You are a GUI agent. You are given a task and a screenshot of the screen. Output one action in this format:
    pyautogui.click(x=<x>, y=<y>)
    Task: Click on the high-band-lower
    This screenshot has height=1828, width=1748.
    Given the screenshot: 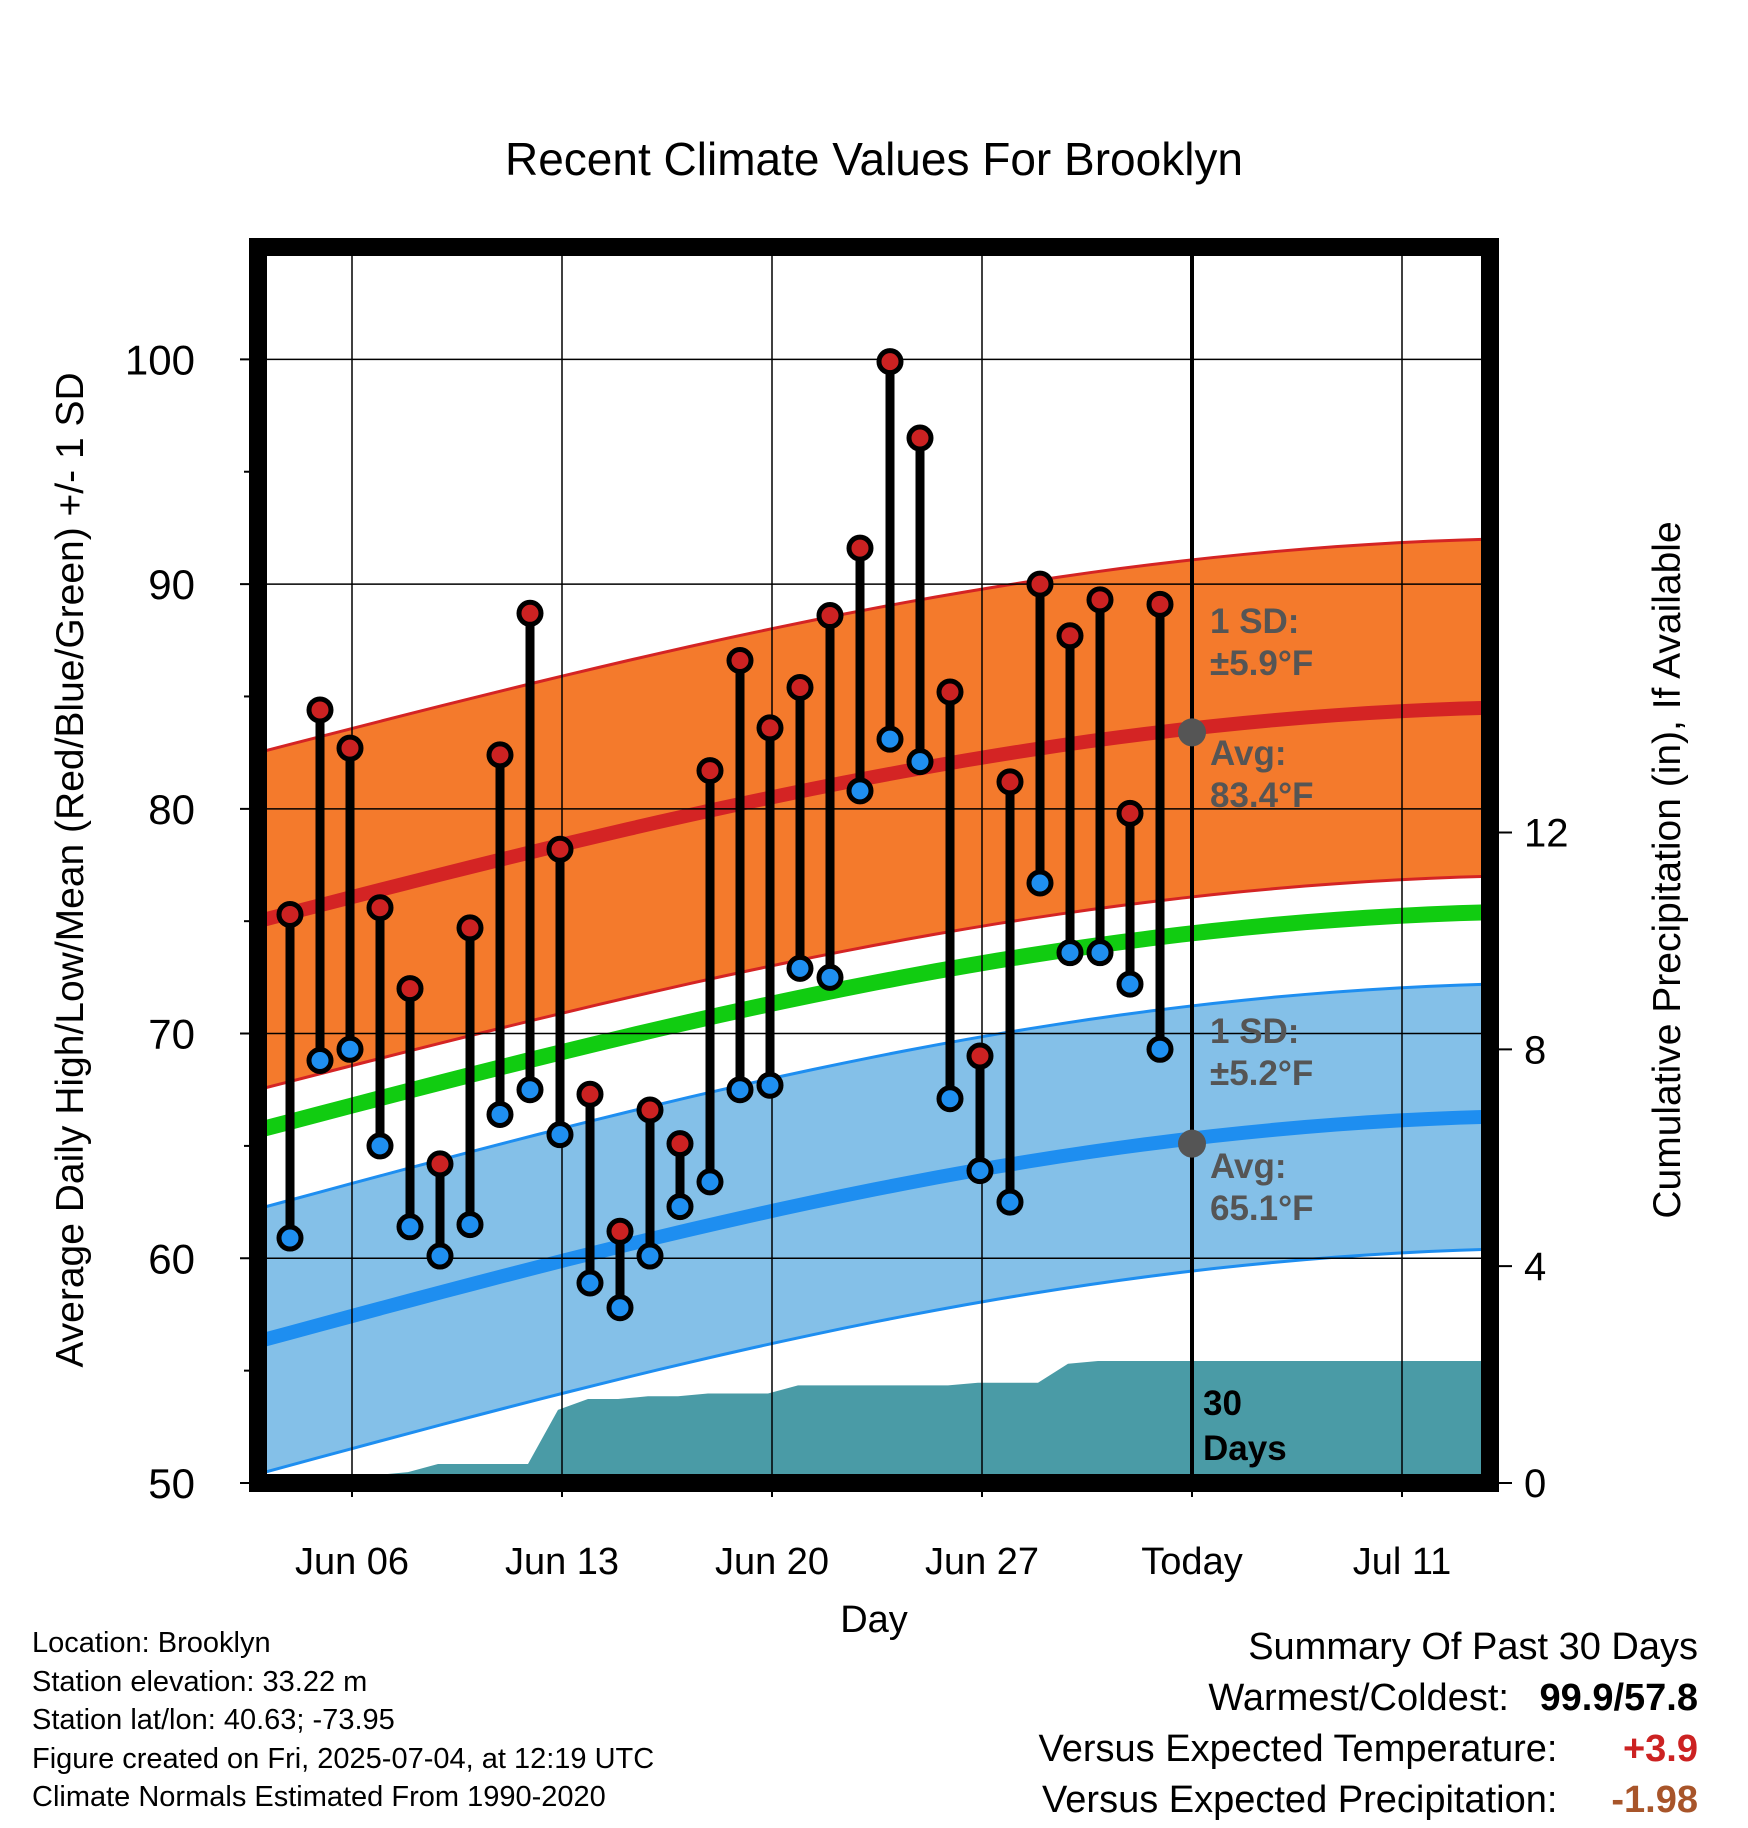 What is the action you would take?
    pyautogui.click(x=874, y=983)
    